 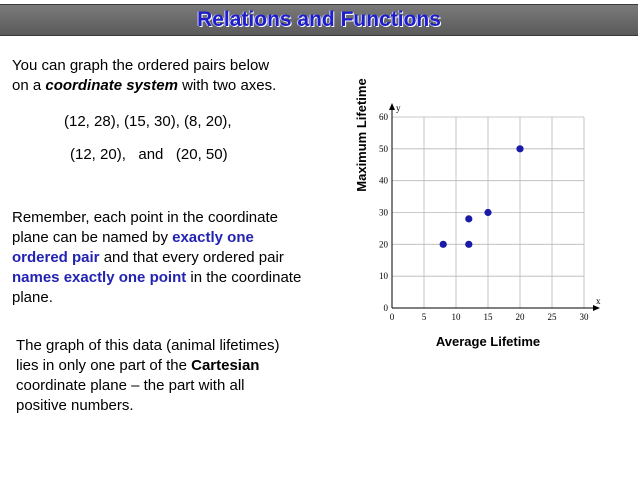 I want to click on remember-line-3: ordered pair and that every ordered pair, so click(x=156, y=258).